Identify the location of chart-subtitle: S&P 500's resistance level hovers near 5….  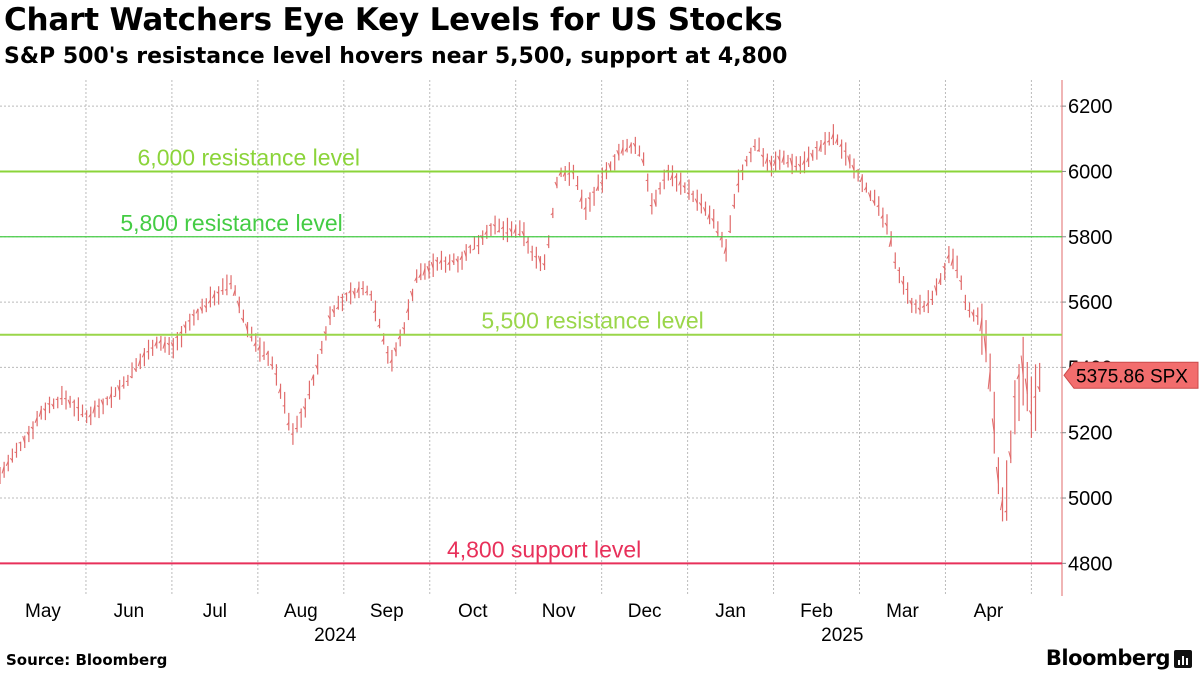
(396, 56).